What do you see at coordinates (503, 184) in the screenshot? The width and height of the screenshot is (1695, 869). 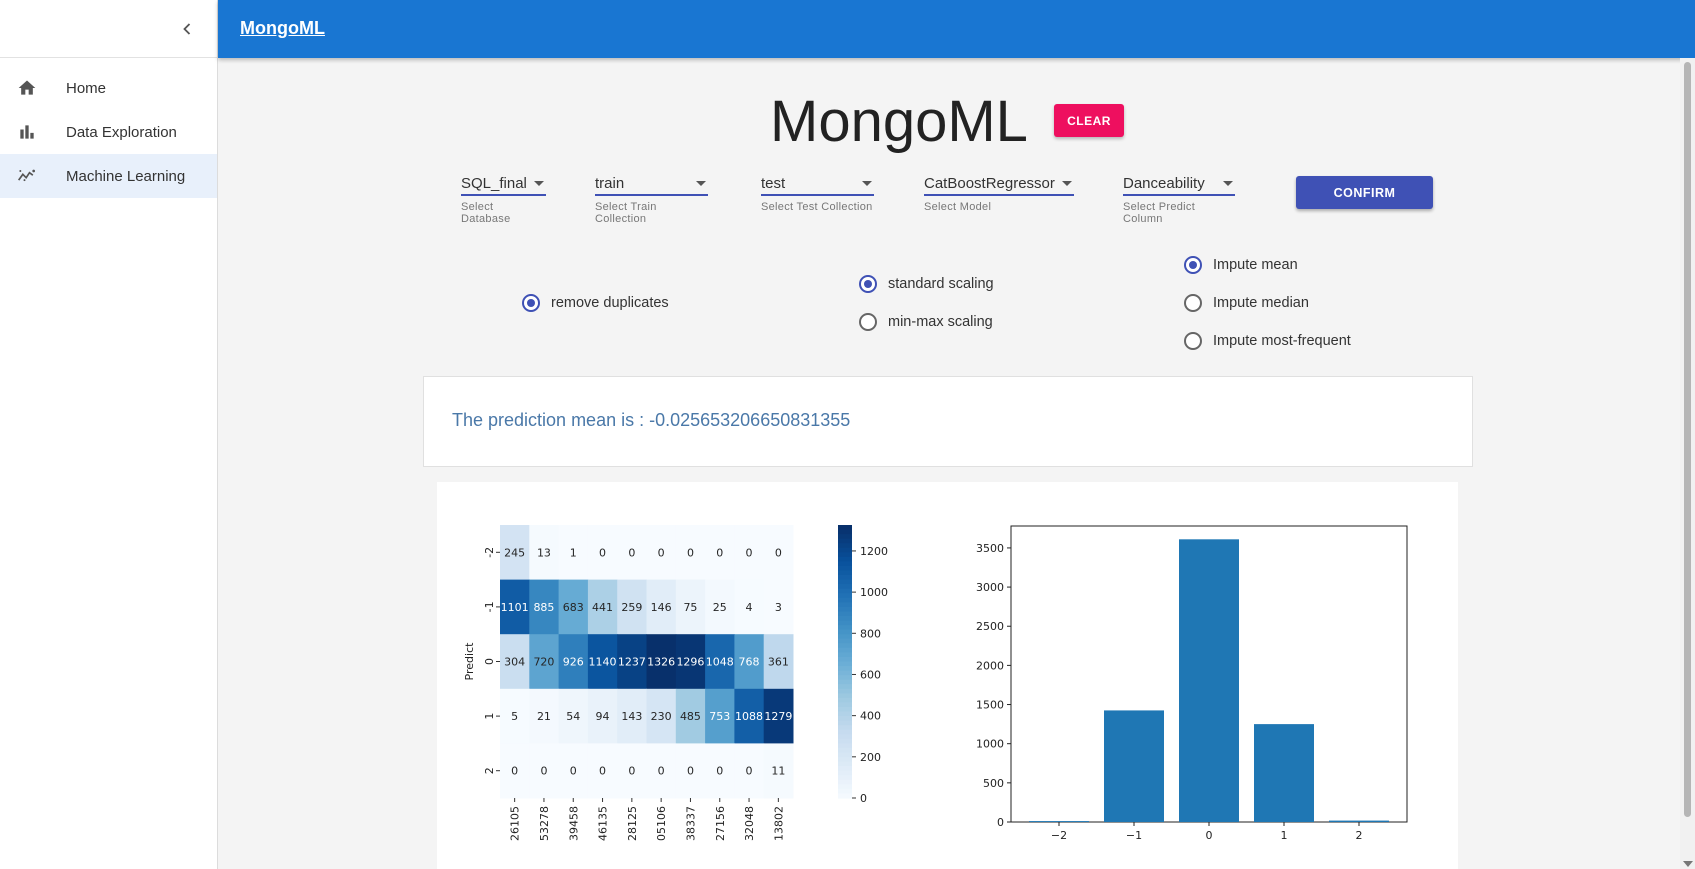 I see `select-database-dropdown: SQL_final` at bounding box center [503, 184].